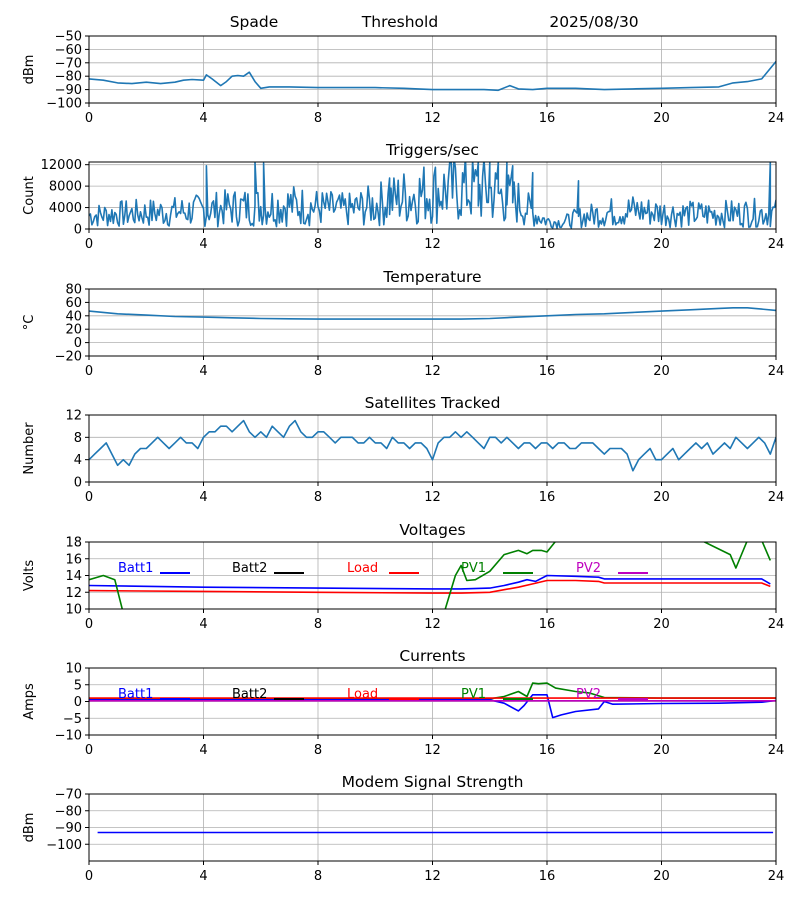  What do you see at coordinates (73, 316) in the screenshot?
I see `y-tick-label: 40` at bounding box center [73, 316].